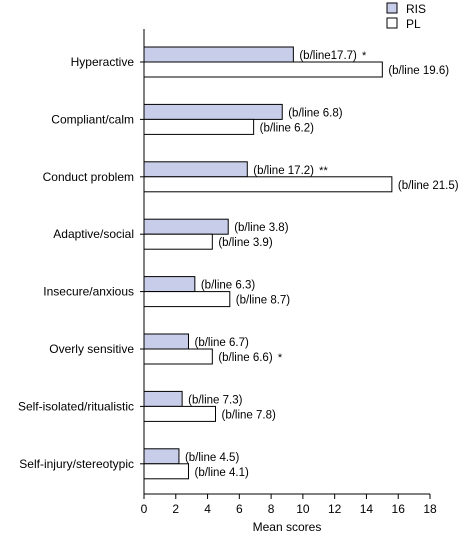 This screenshot has width=466, height=534. I want to click on bar-data-label: (b/line 19.6), so click(418, 71).